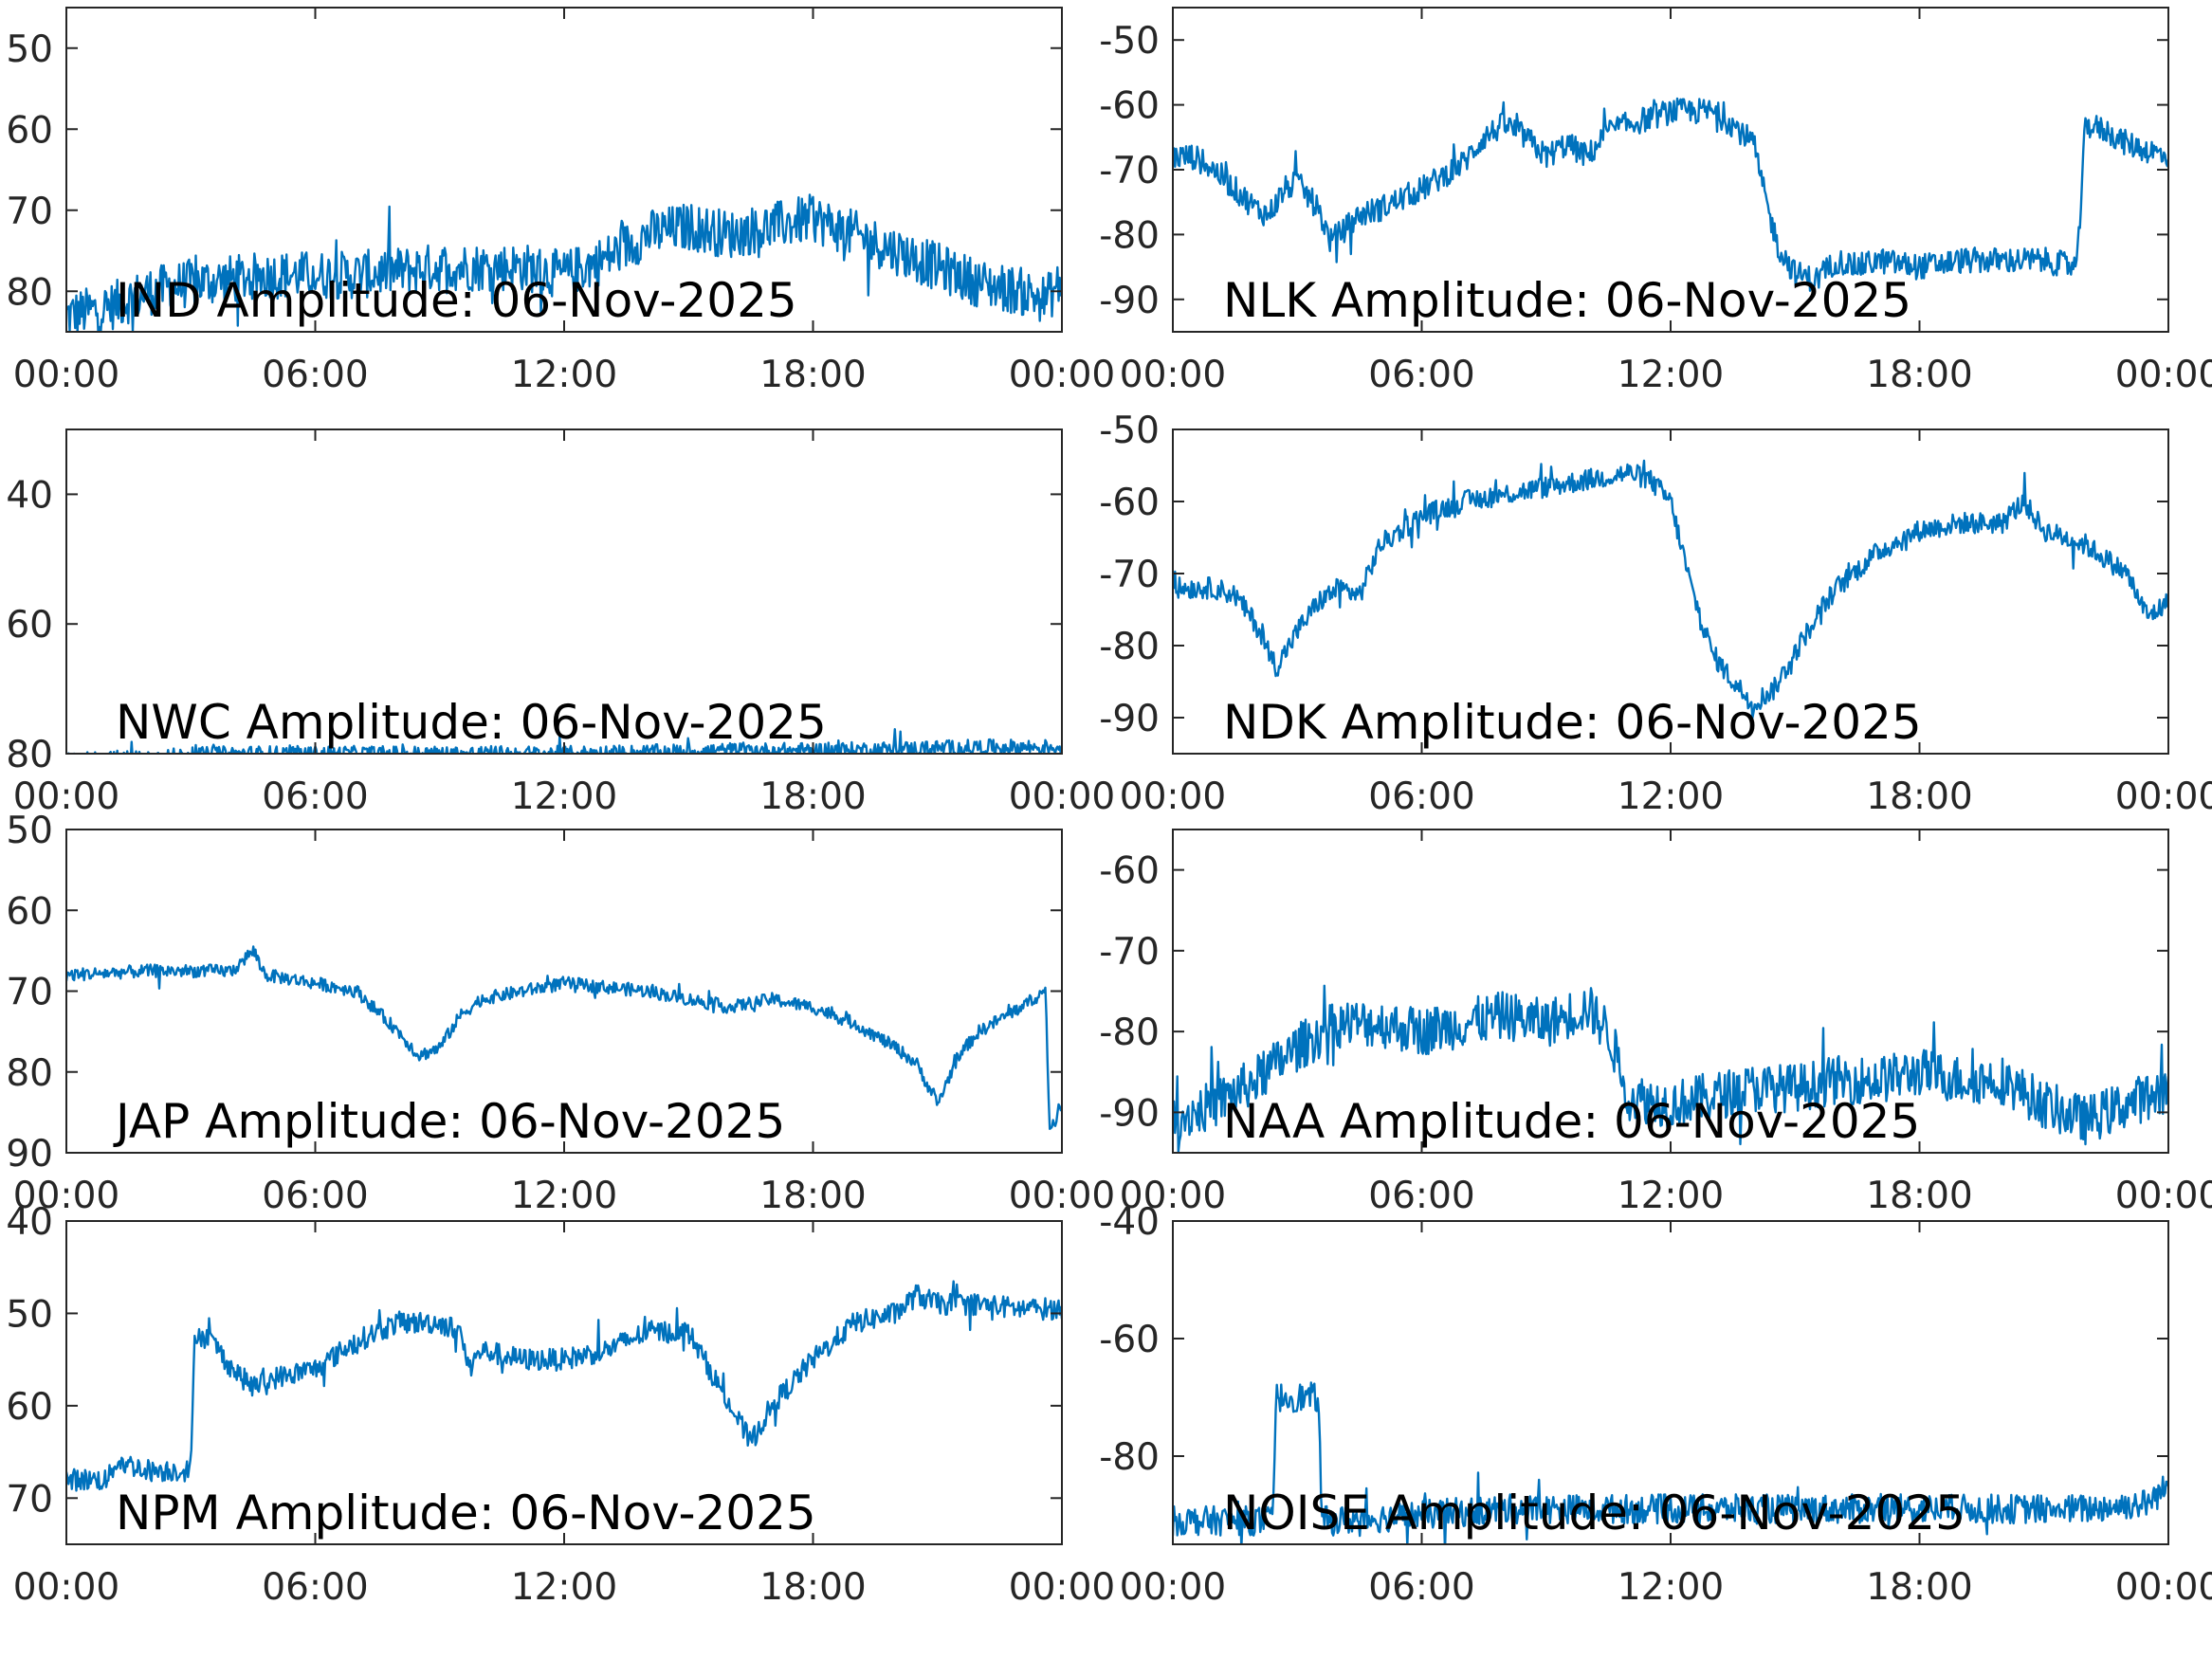  Describe the element at coordinates (1571, 1121) in the screenshot. I see `panel-naa-title: NAA Amplitude: 06-Nov-2025` at that location.